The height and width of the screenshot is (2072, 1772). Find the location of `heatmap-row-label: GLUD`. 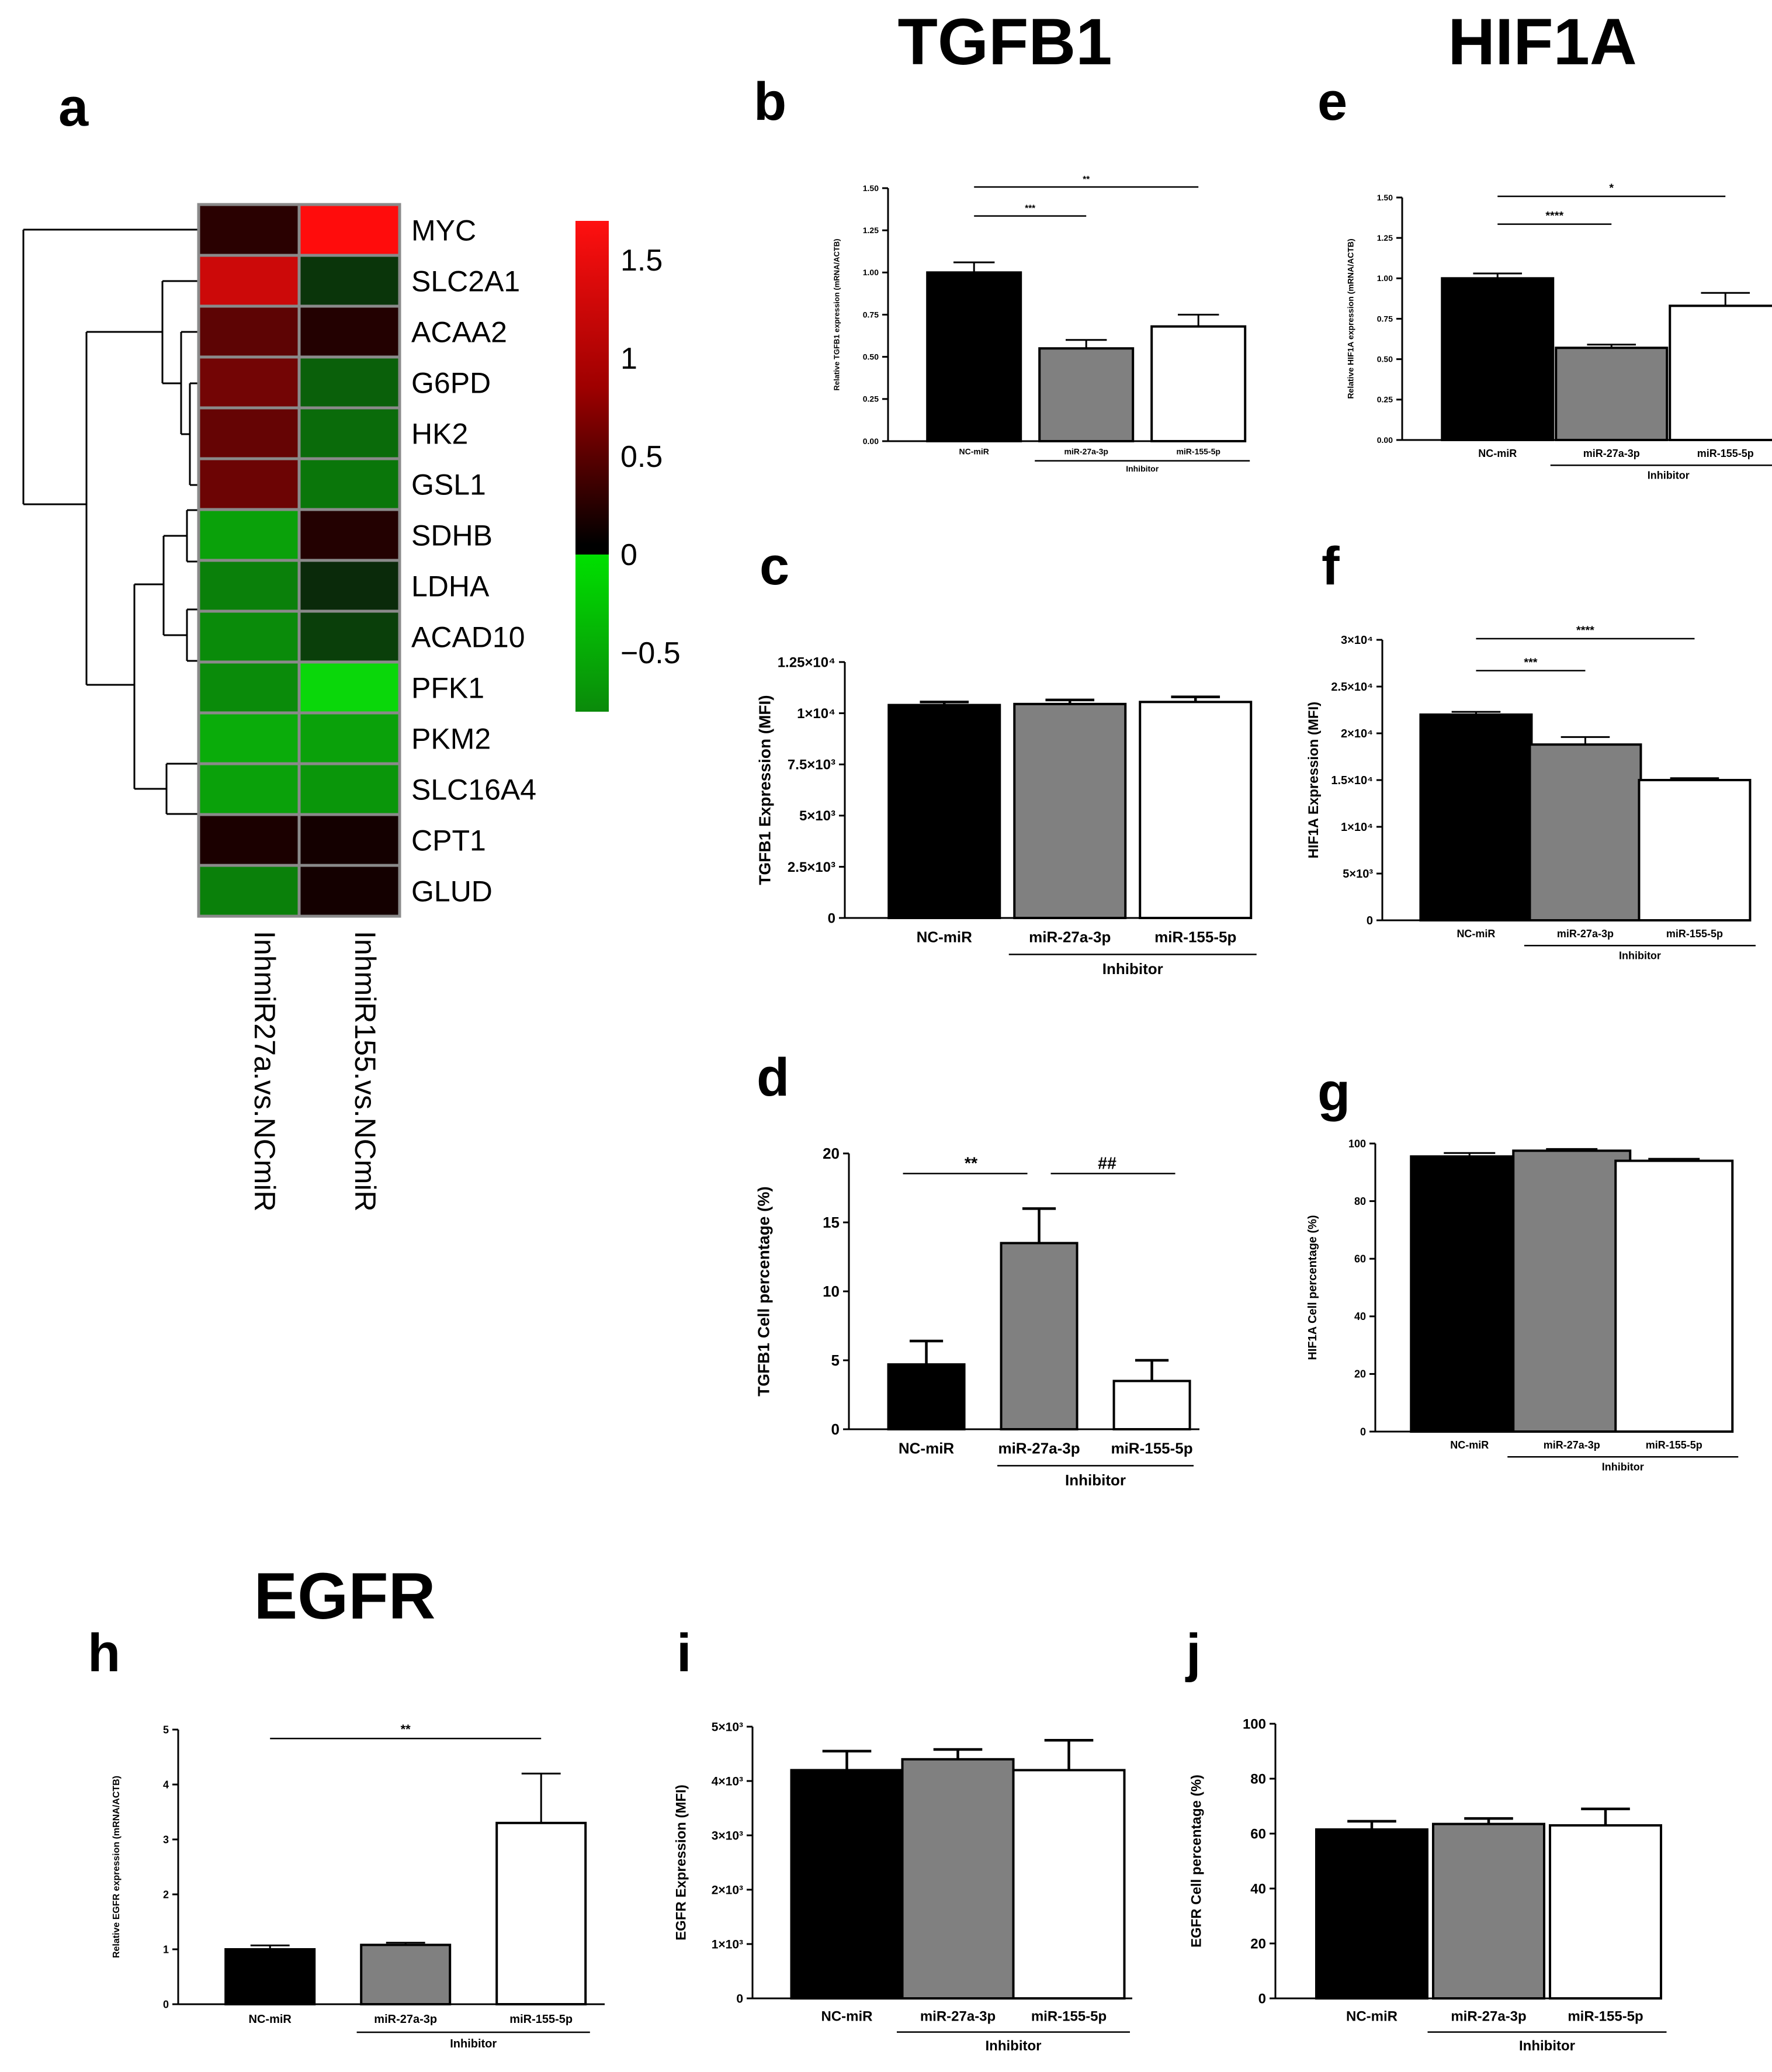

heatmap-row-label: GLUD is located at coordinates (452, 891).